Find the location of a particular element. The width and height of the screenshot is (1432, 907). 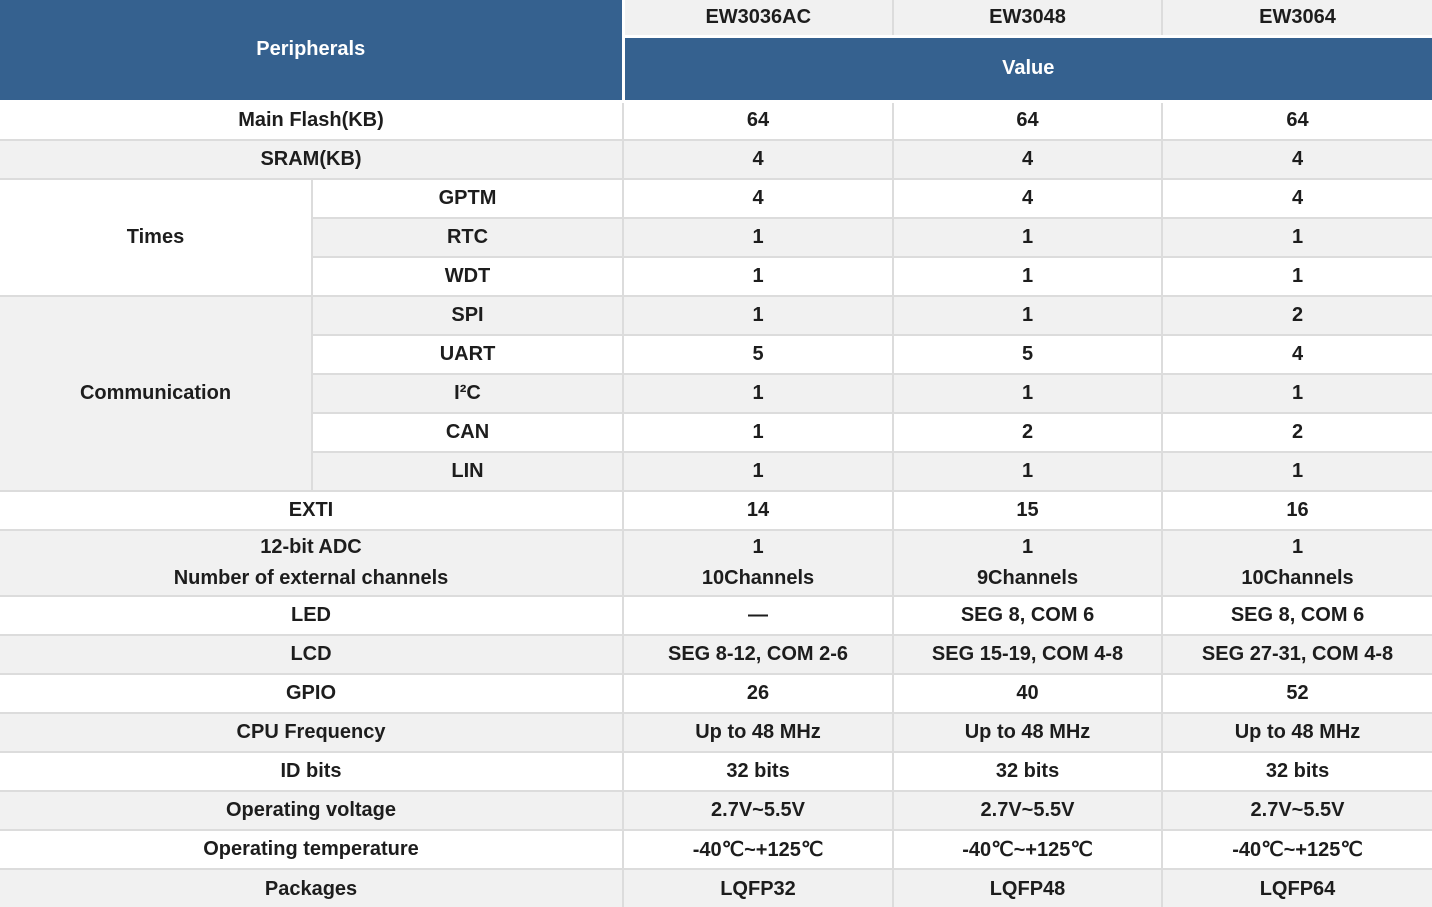

cell-i2c-ew3048: 1 is located at coordinates (1028, 394).